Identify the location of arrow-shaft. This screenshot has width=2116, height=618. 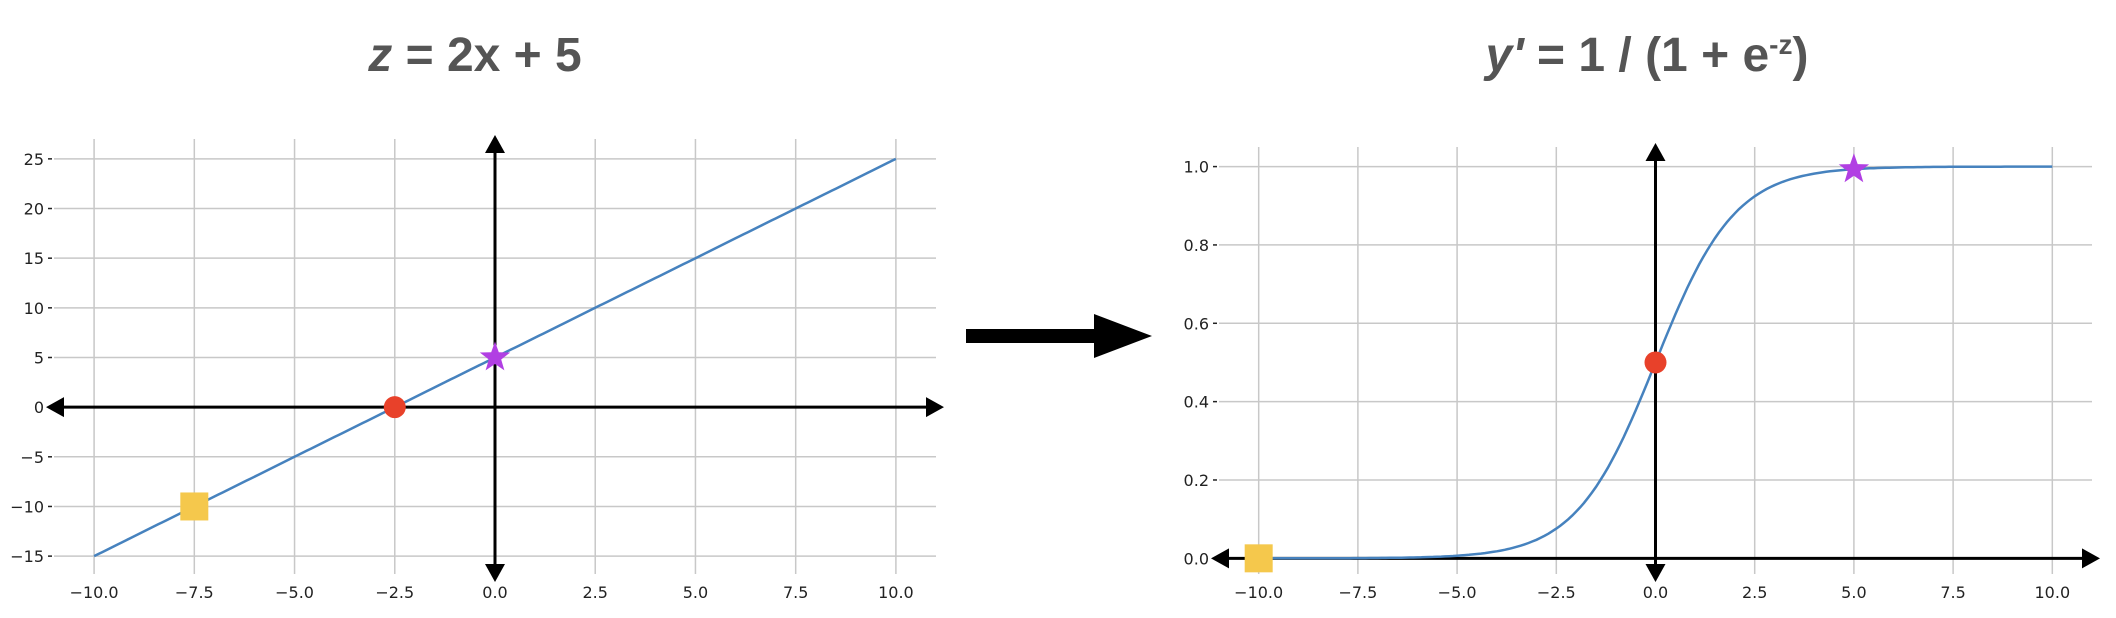
(1031, 336).